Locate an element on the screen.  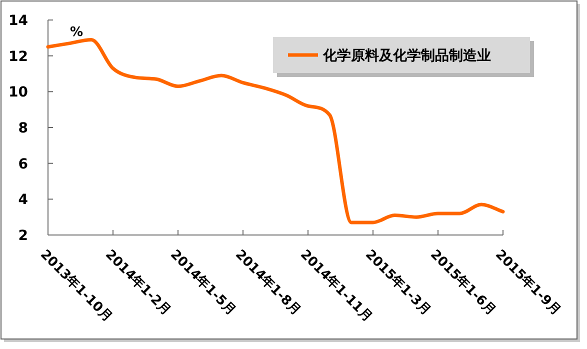
legend-label: 化学原料及化学制品制造业 is located at coordinates (406, 56).